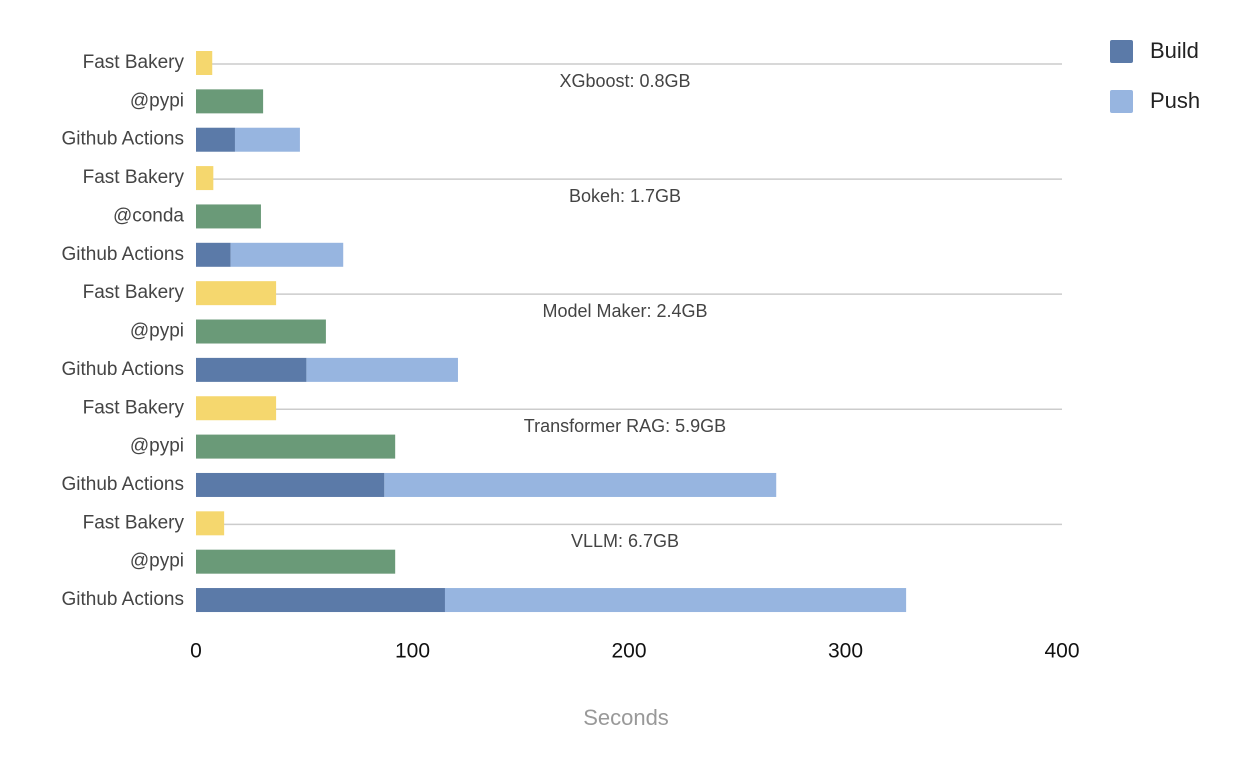 The image size is (1250, 772). What do you see at coordinates (625, 541) in the screenshot?
I see `group-label: VLLM: 6.7GB` at bounding box center [625, 541].